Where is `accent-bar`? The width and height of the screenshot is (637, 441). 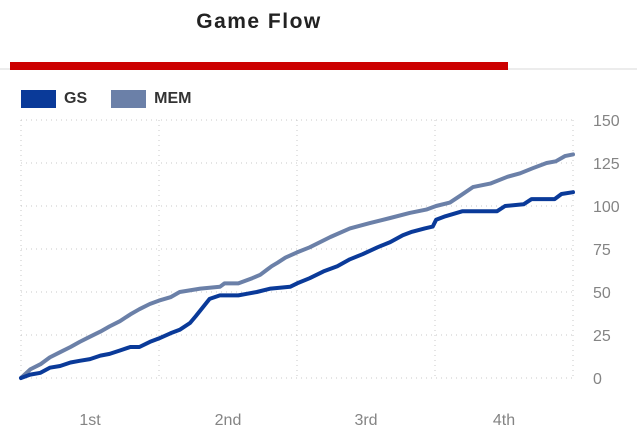
accent-bar is located at coordinates (259, 66).